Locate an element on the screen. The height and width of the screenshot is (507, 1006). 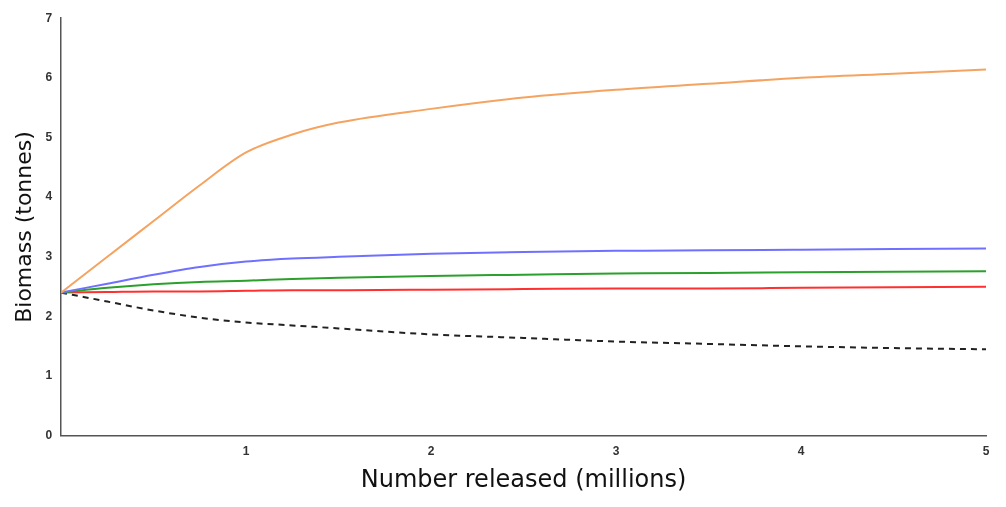
y-tick-label: 7 is located at coordinates (49, 17).